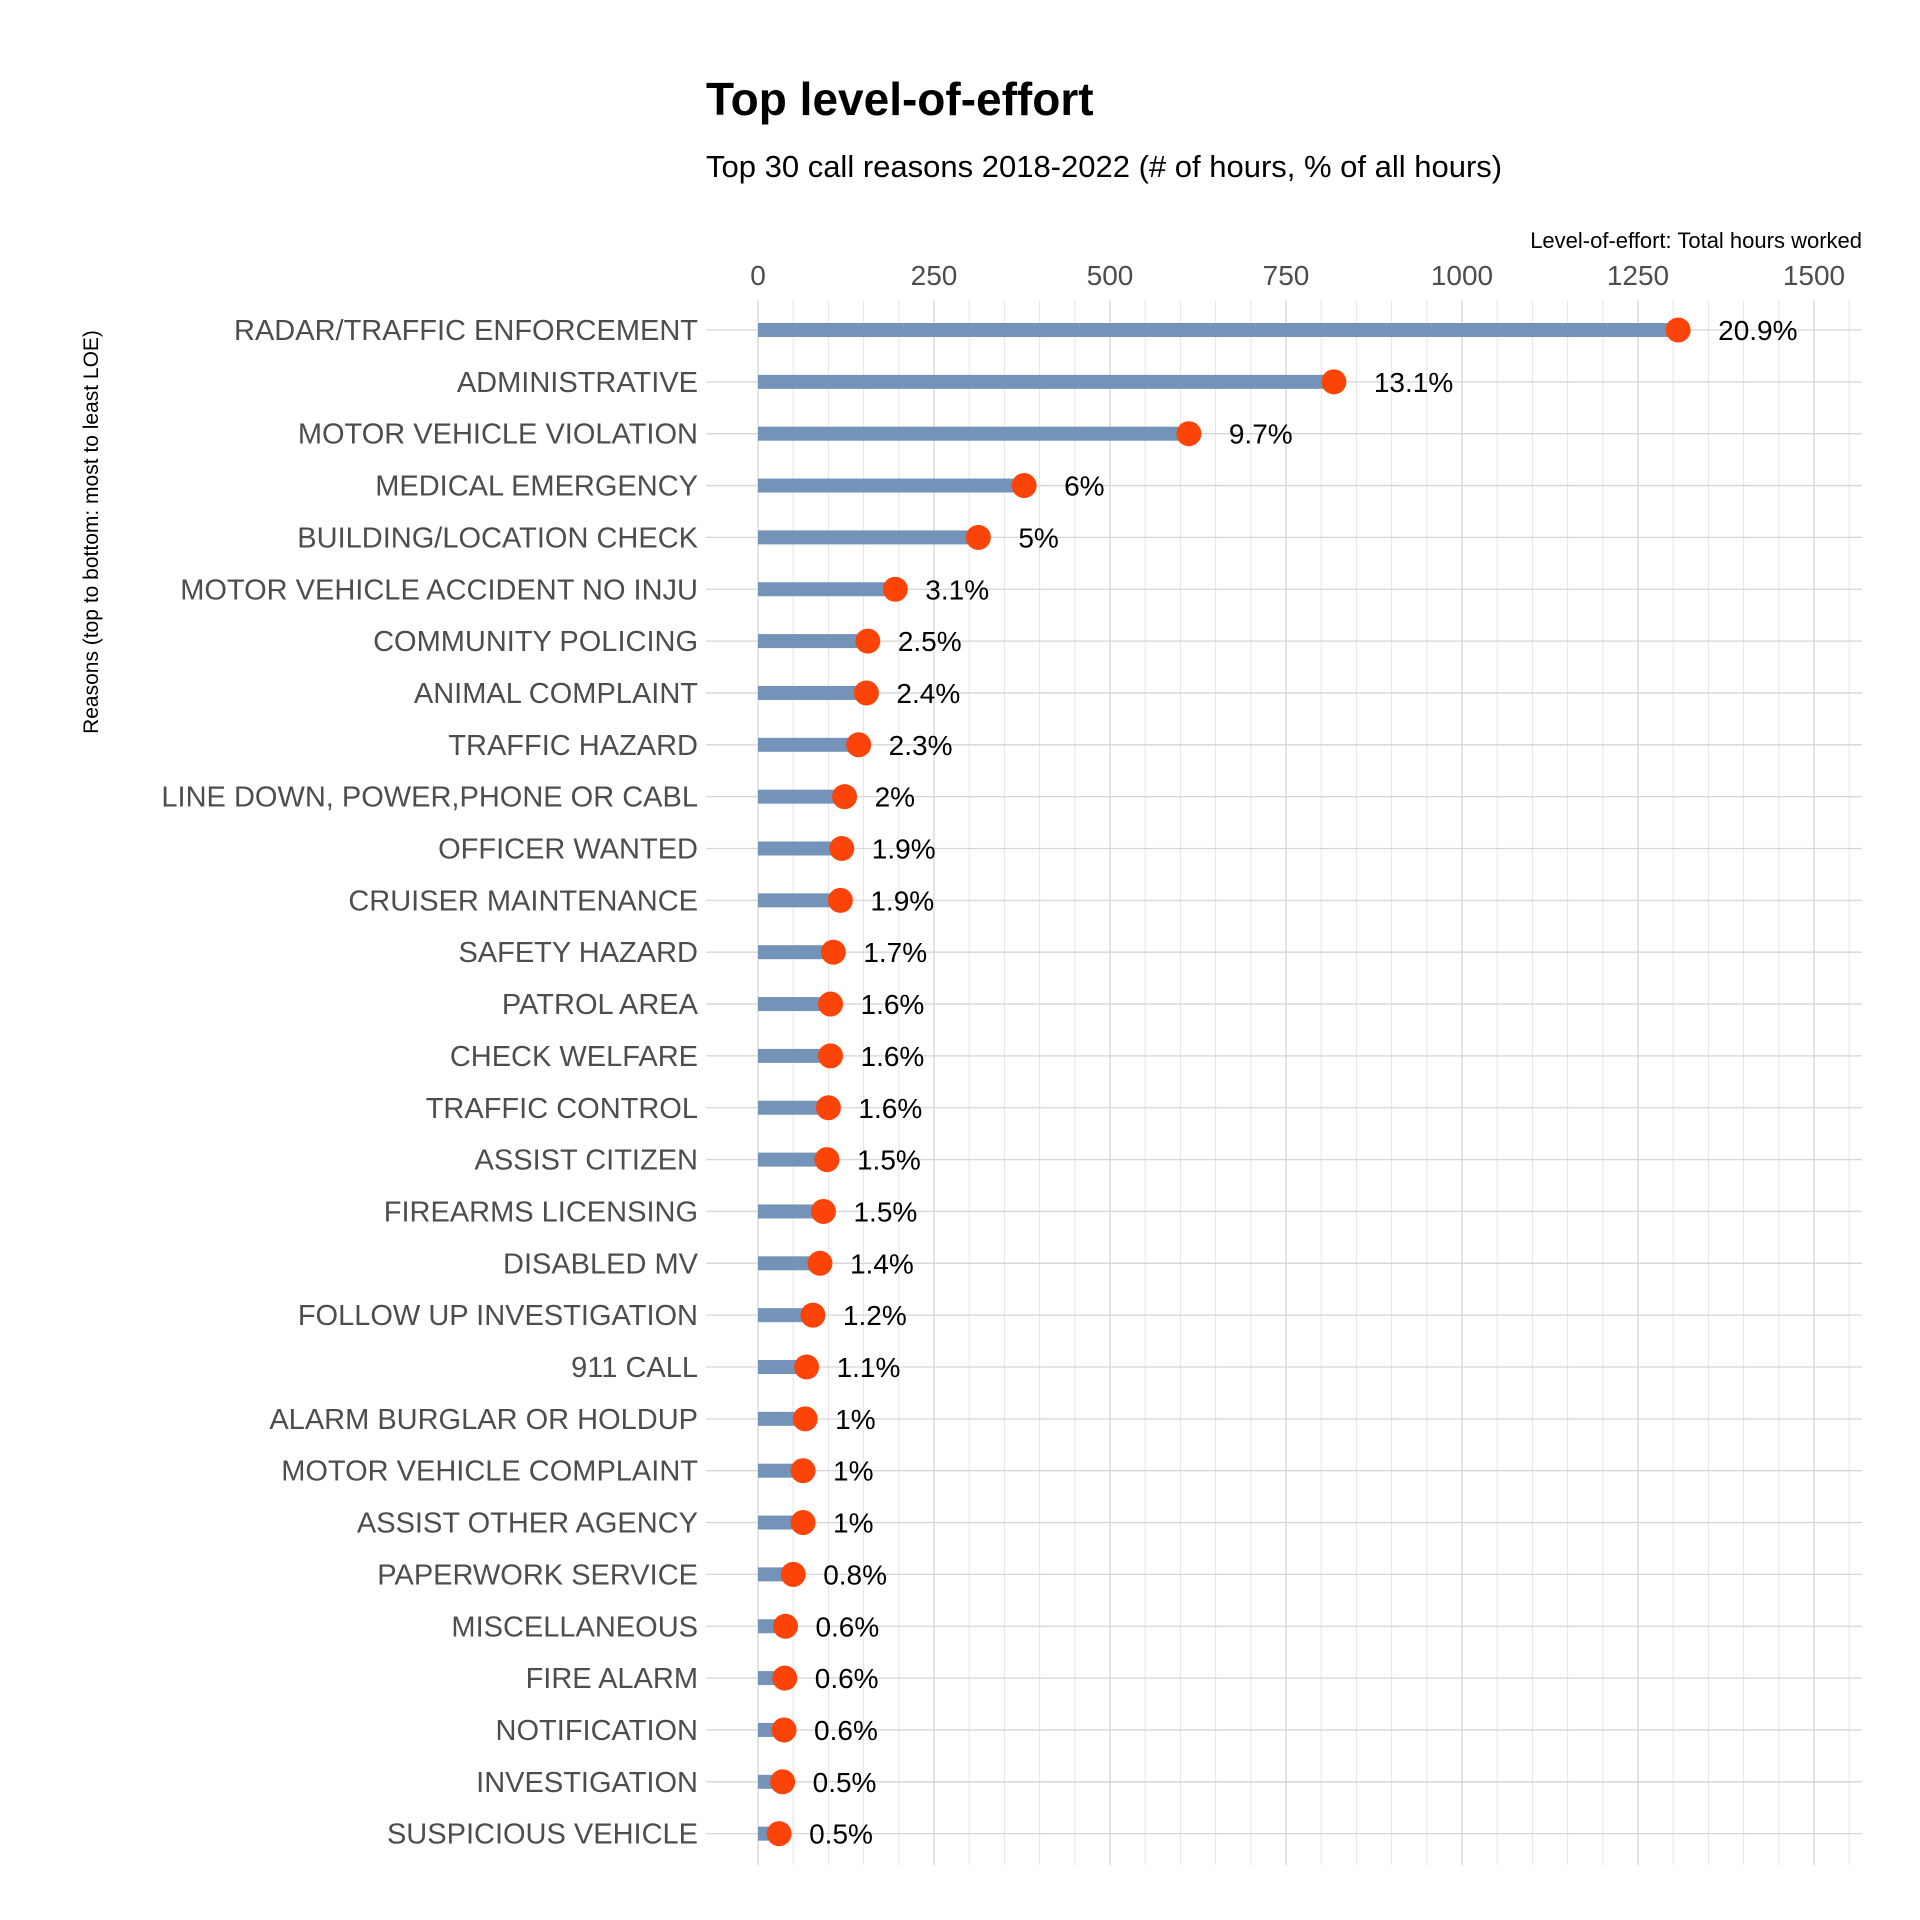  Describe the element at coordinates (542, 1835) in the screenshot. I see `y-tick-label: SUSPICIOUS VEHICLE` at that location.